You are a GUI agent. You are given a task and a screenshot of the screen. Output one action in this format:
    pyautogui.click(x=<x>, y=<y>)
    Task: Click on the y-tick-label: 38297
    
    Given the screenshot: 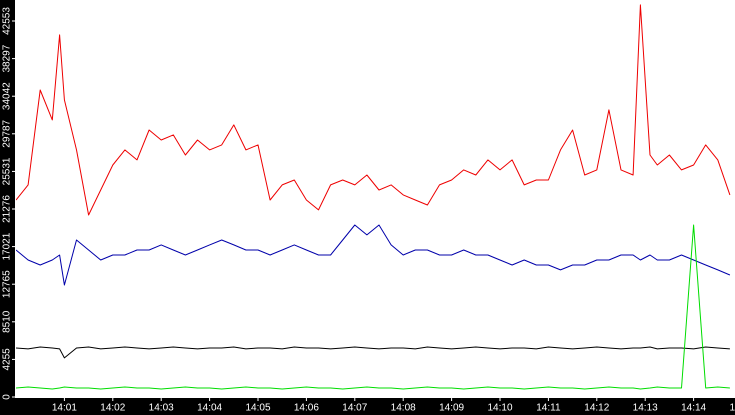 What is the action you would take?
    pyautogui.click(x=7, y=58)
    